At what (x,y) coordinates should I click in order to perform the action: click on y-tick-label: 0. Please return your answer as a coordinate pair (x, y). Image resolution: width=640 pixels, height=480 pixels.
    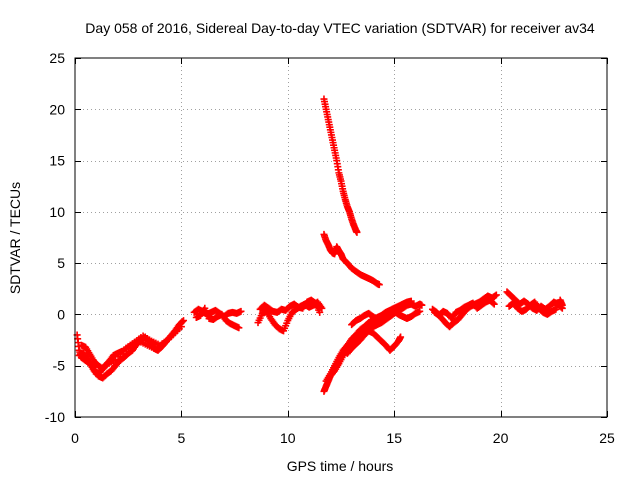
    Looking at the image, I should click on (61, 314).